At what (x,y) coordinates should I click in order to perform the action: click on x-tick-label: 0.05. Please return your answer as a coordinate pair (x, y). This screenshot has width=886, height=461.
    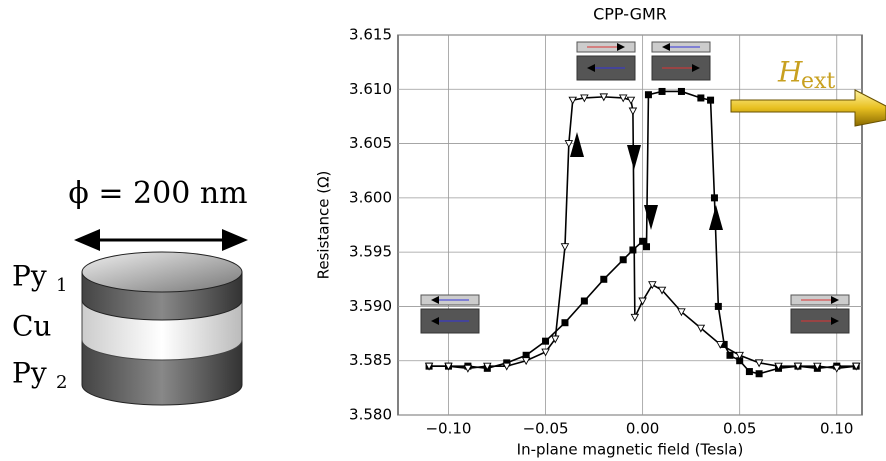
    Looking at the image, I should click on (739, 429).